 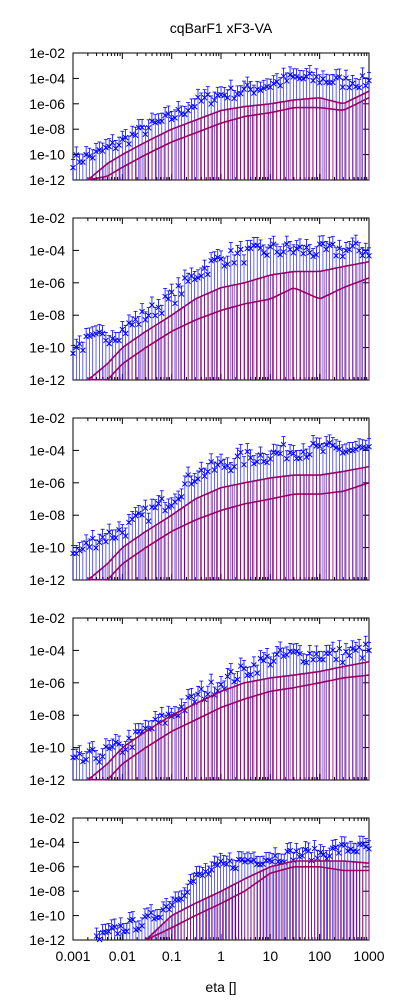 What do you see at coordinates (228, 320) in the screenshot?
I see `series-curve` at bounding box center [228, 320].